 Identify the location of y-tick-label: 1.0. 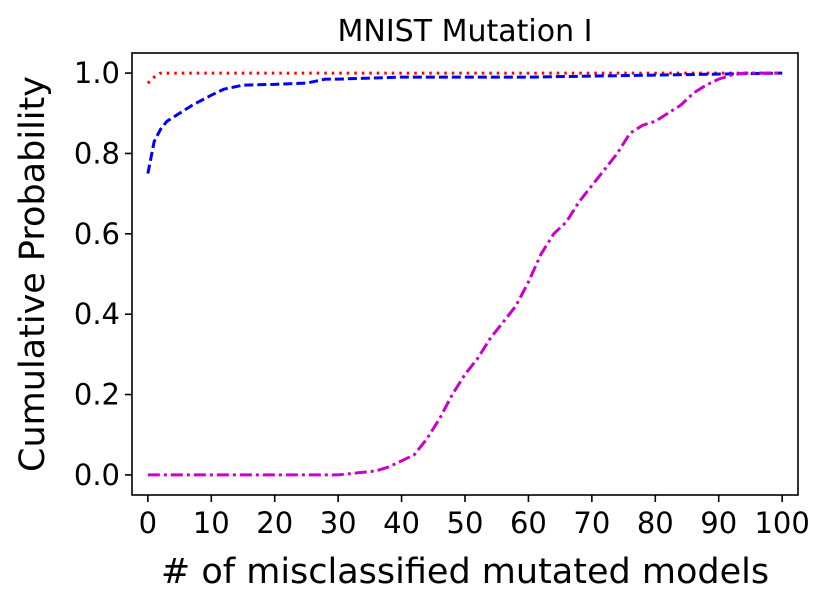
(97, 73).